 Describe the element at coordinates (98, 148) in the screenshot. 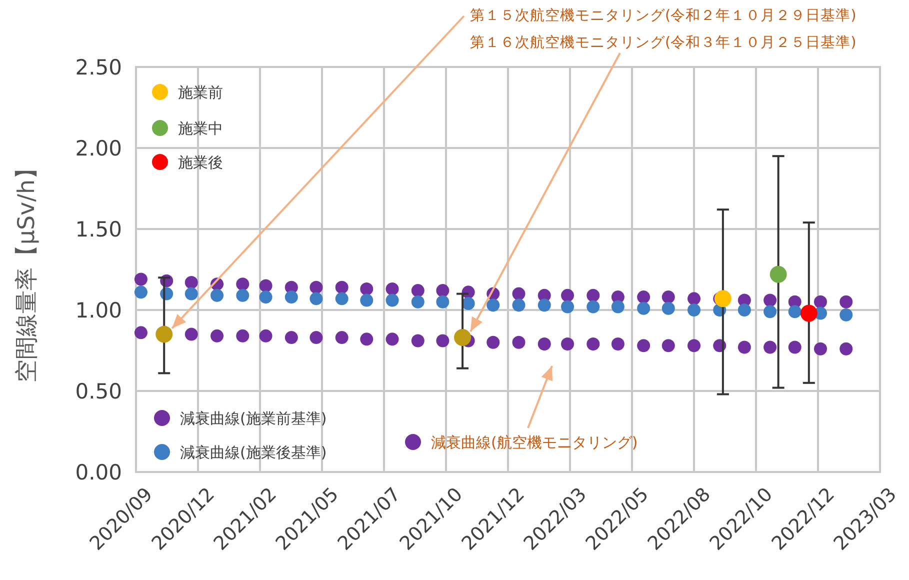

I see `y-tick-label: 2.00` at that location.